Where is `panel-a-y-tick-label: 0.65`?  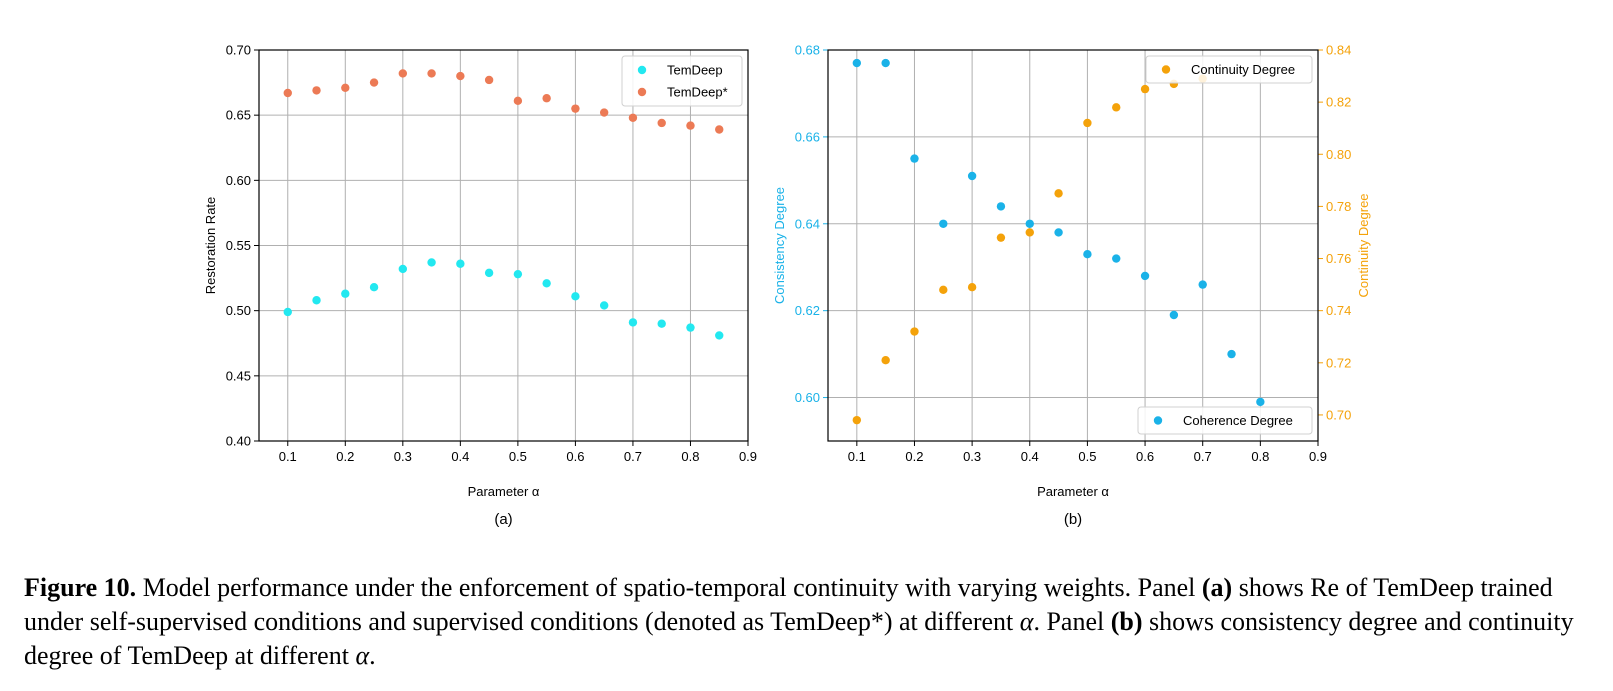 panel-a-y-tick-label: 0.65 is located at coordinates (238, 115).